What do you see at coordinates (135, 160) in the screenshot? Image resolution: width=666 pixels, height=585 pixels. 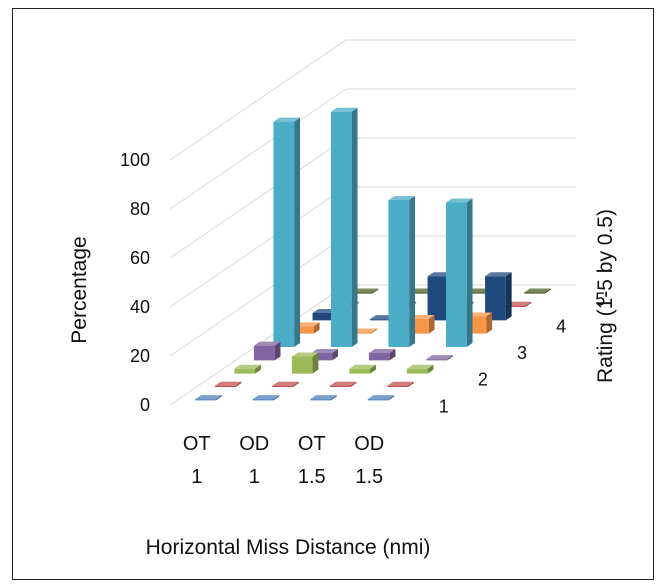 I see `y-tick-label: 100` at bounding box center [135, 160].